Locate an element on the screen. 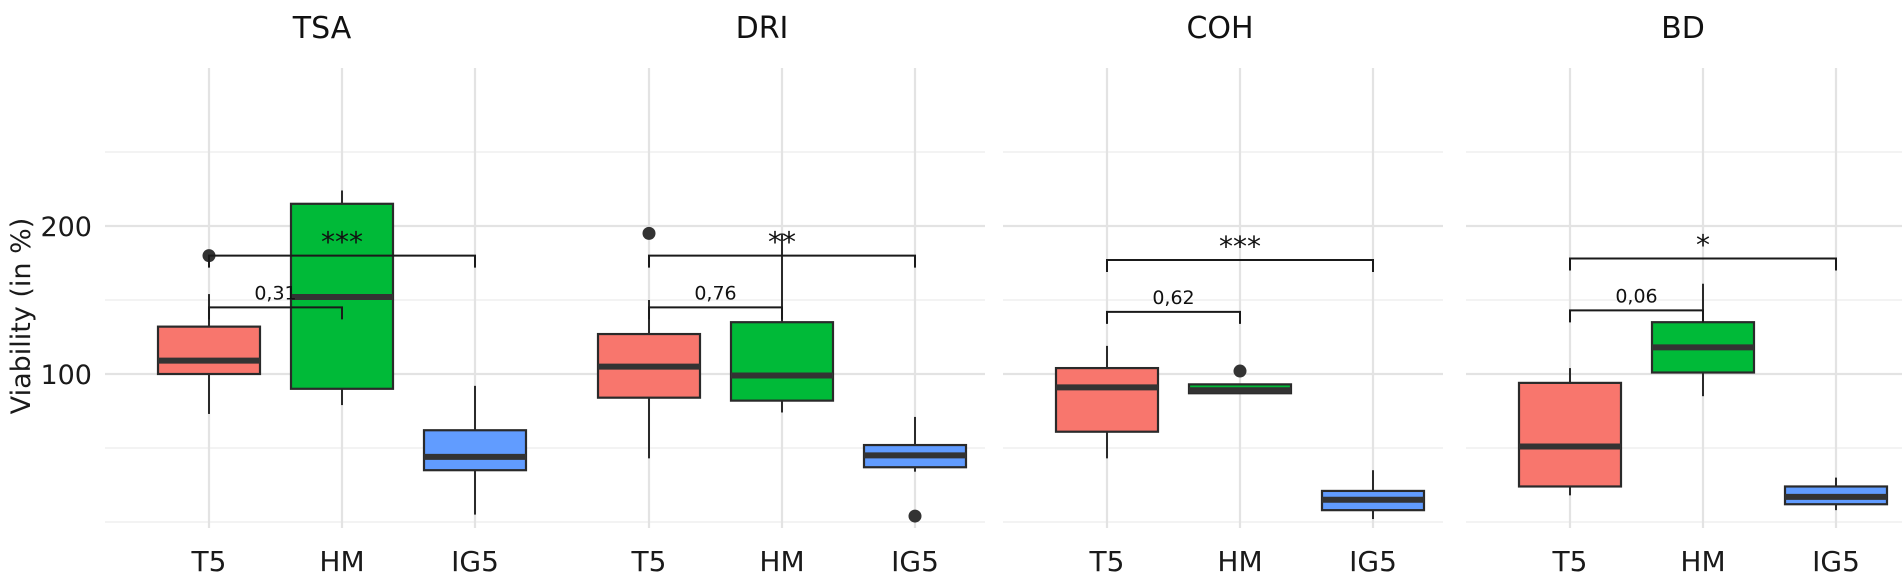  p-value-label: 0,62 is located at coordinates (1173, 298).